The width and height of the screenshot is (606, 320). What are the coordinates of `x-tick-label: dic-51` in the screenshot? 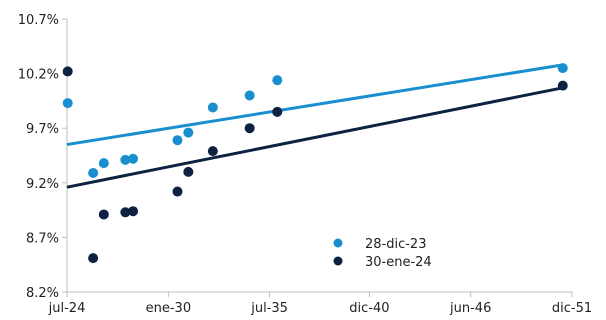 It's located at (572, 308).